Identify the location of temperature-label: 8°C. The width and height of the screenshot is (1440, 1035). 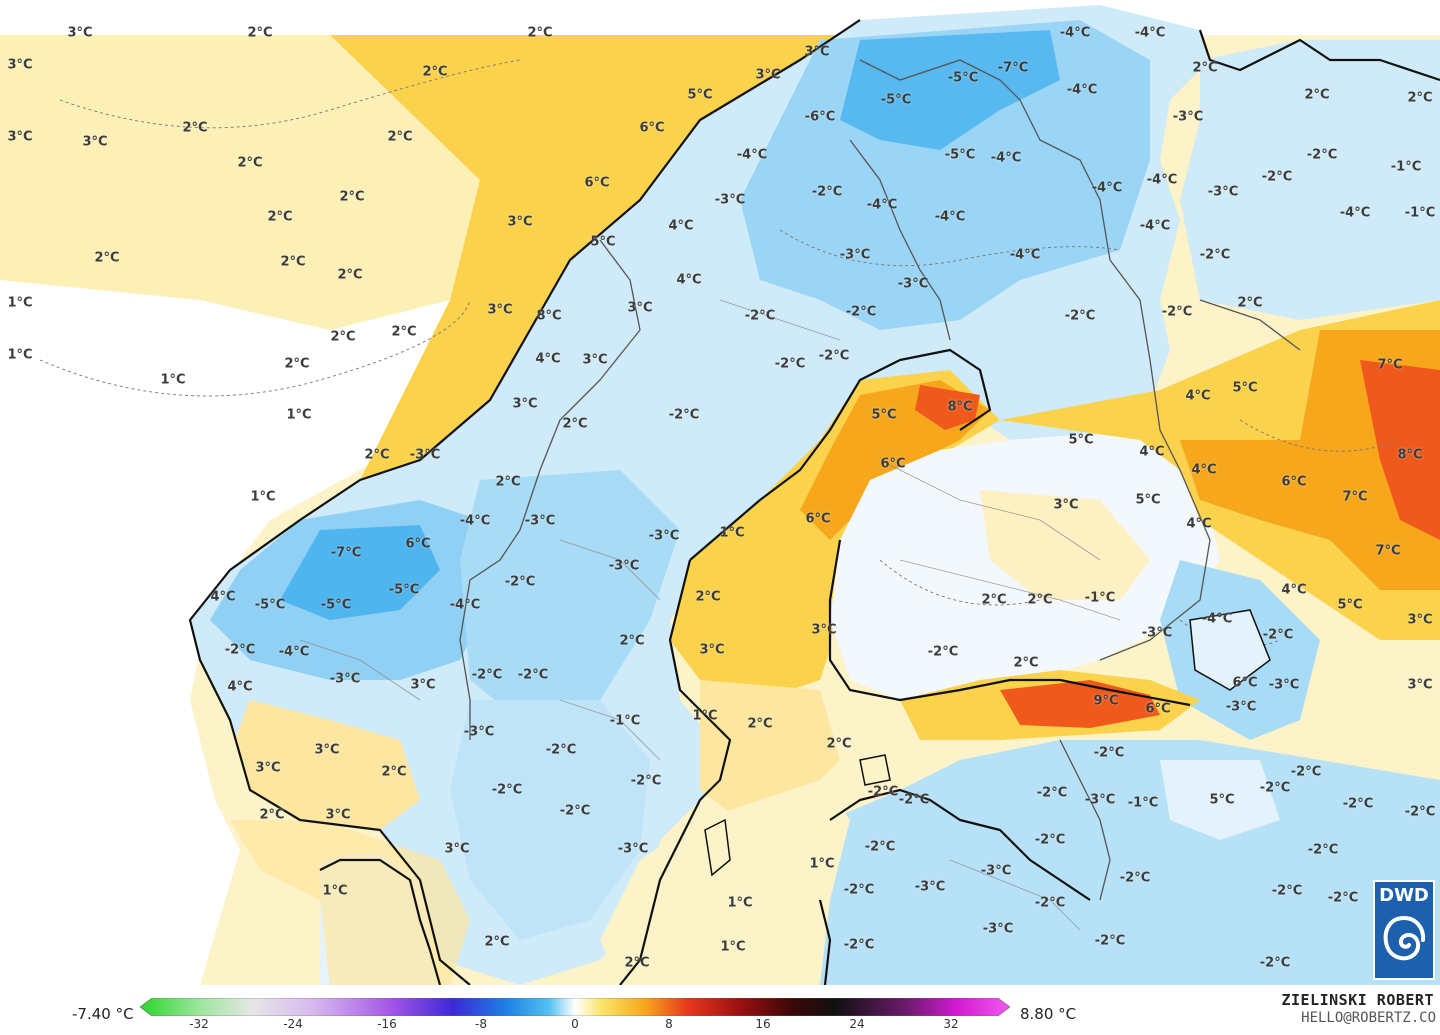
(1410, 455).